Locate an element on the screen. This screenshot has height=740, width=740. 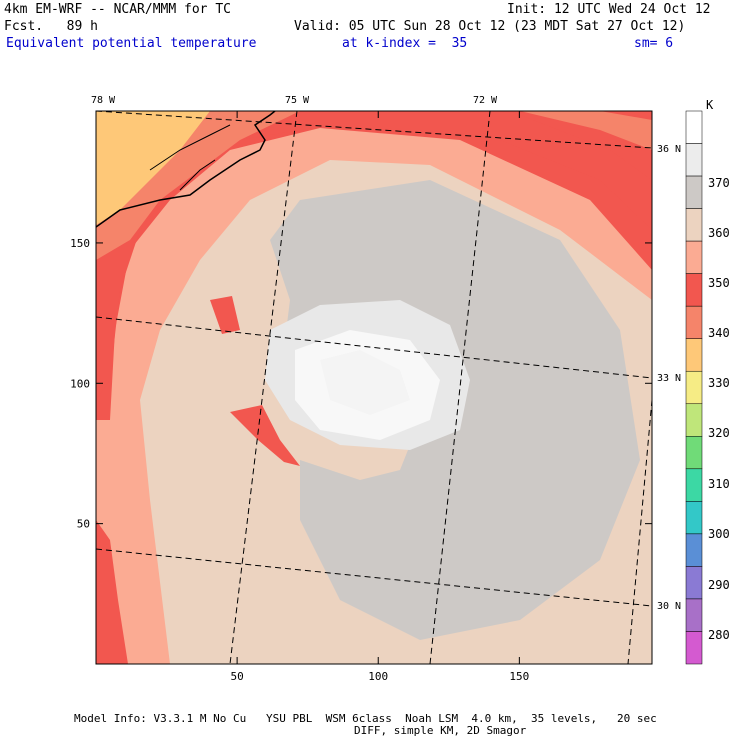
longitude-label: 75 W is located at coordinates (297, 100).